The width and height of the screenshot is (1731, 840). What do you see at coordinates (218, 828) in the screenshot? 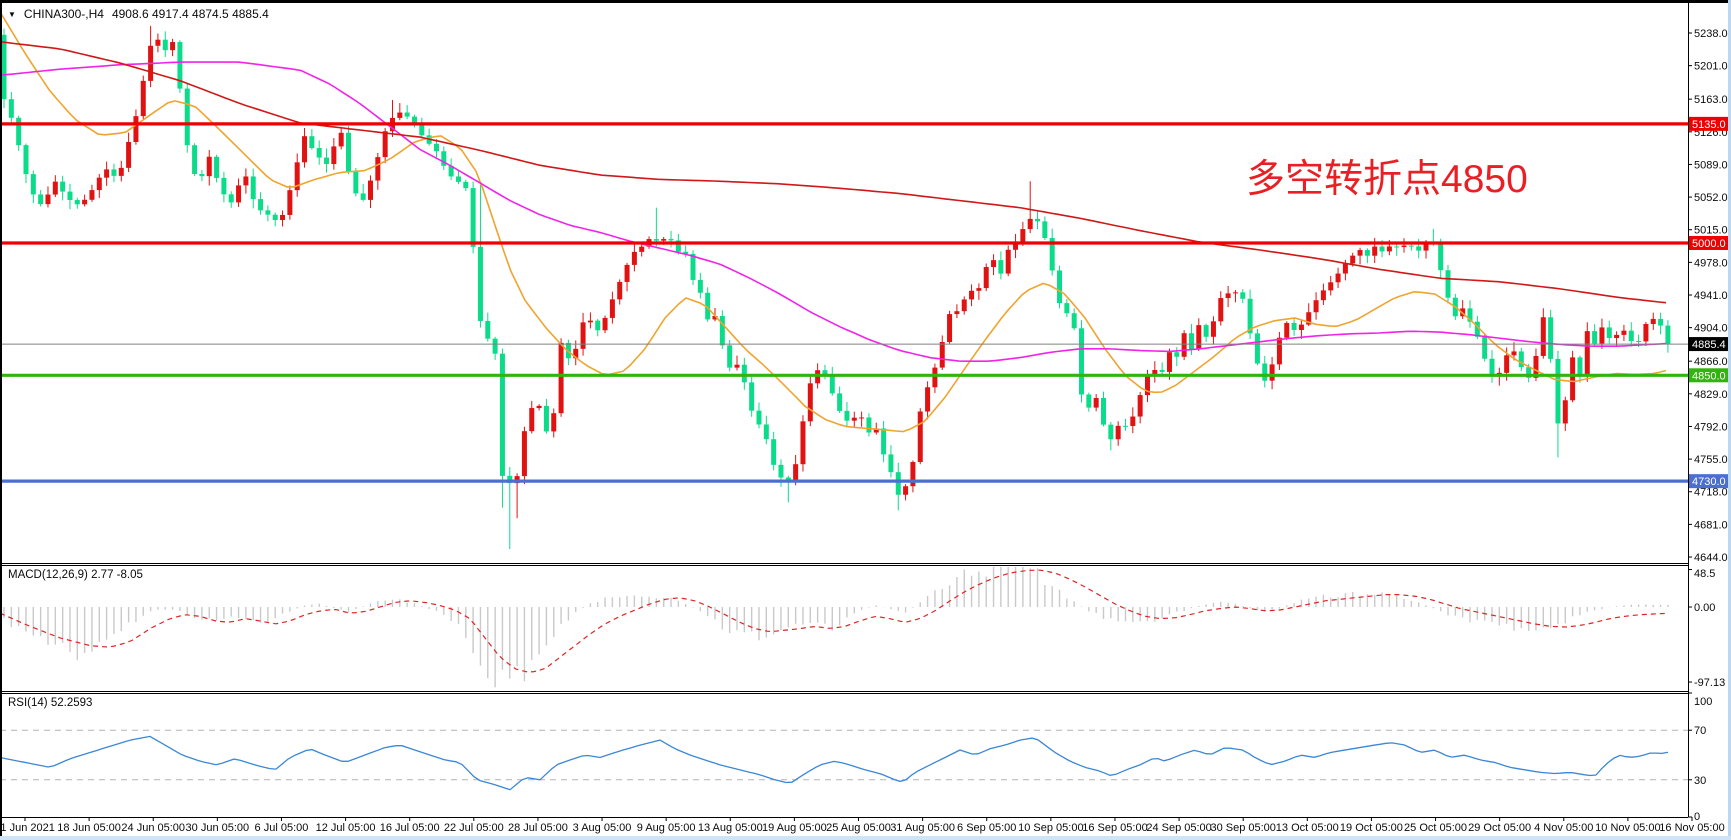
I see `date-label: 30 Jun 05:00` at bounding box center [218, 828].